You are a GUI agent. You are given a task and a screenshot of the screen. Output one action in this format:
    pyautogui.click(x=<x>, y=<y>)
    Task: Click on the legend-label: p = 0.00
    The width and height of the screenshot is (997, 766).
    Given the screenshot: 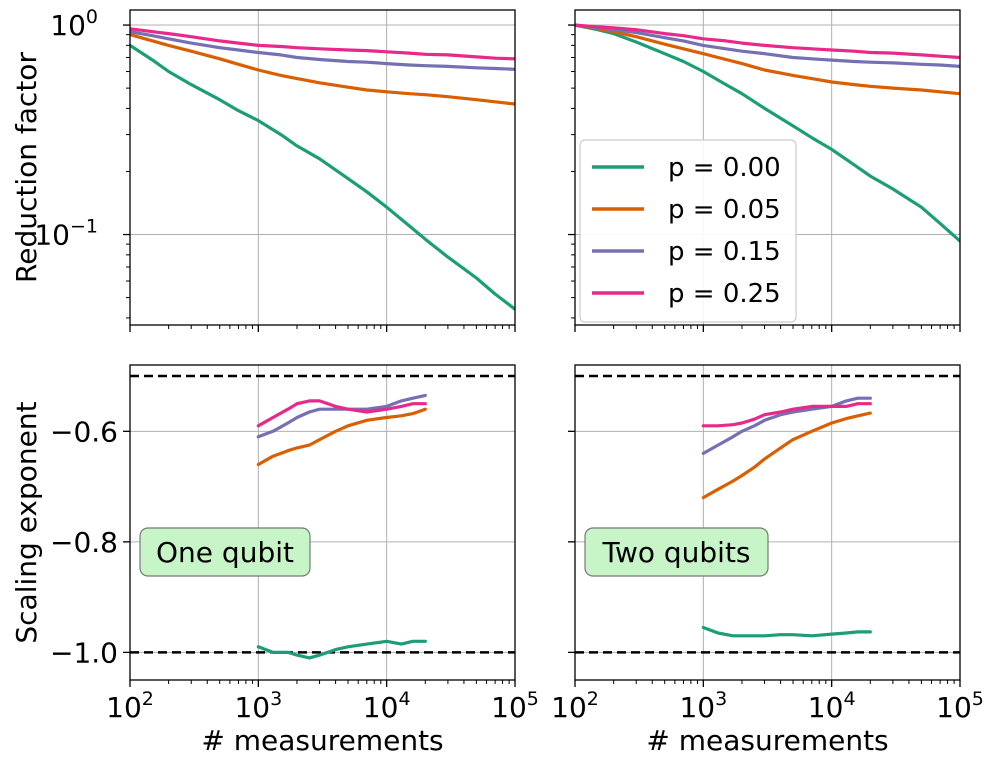 What is the action you would take?
    pyautogui.click(x=724, y=168)
    